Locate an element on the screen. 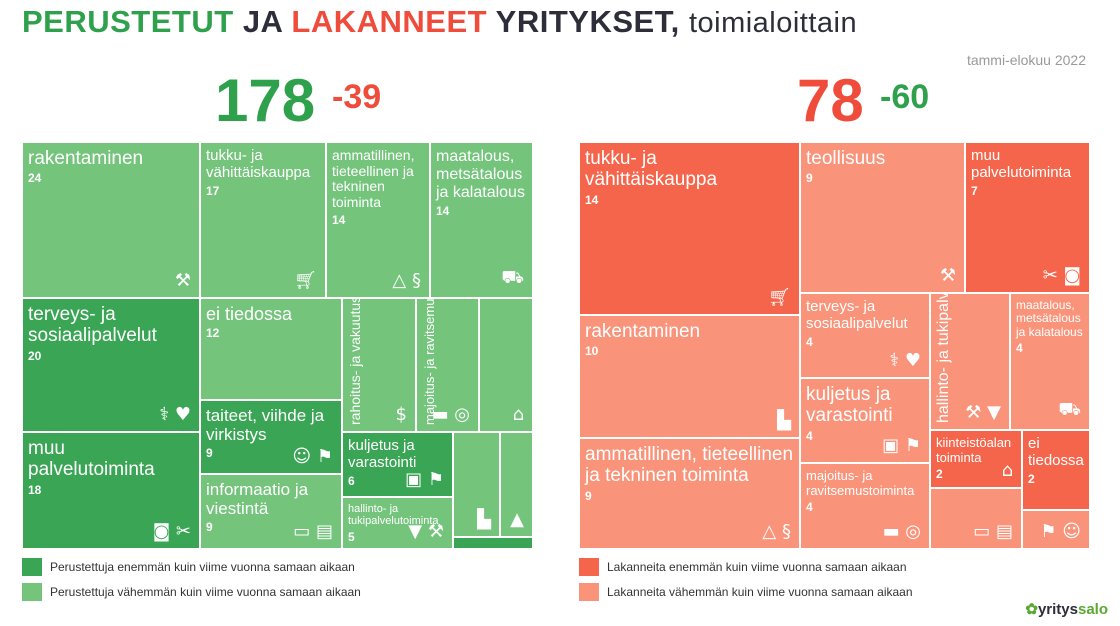  treemap-cell: ei tiedossa 12 is located at coordinates (271, 349).